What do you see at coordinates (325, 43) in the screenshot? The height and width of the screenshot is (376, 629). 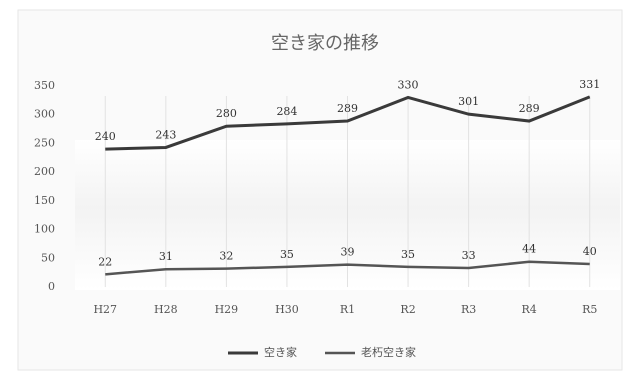 I see `chart-title: 空き家の推移` at bounding box center [325, 43].